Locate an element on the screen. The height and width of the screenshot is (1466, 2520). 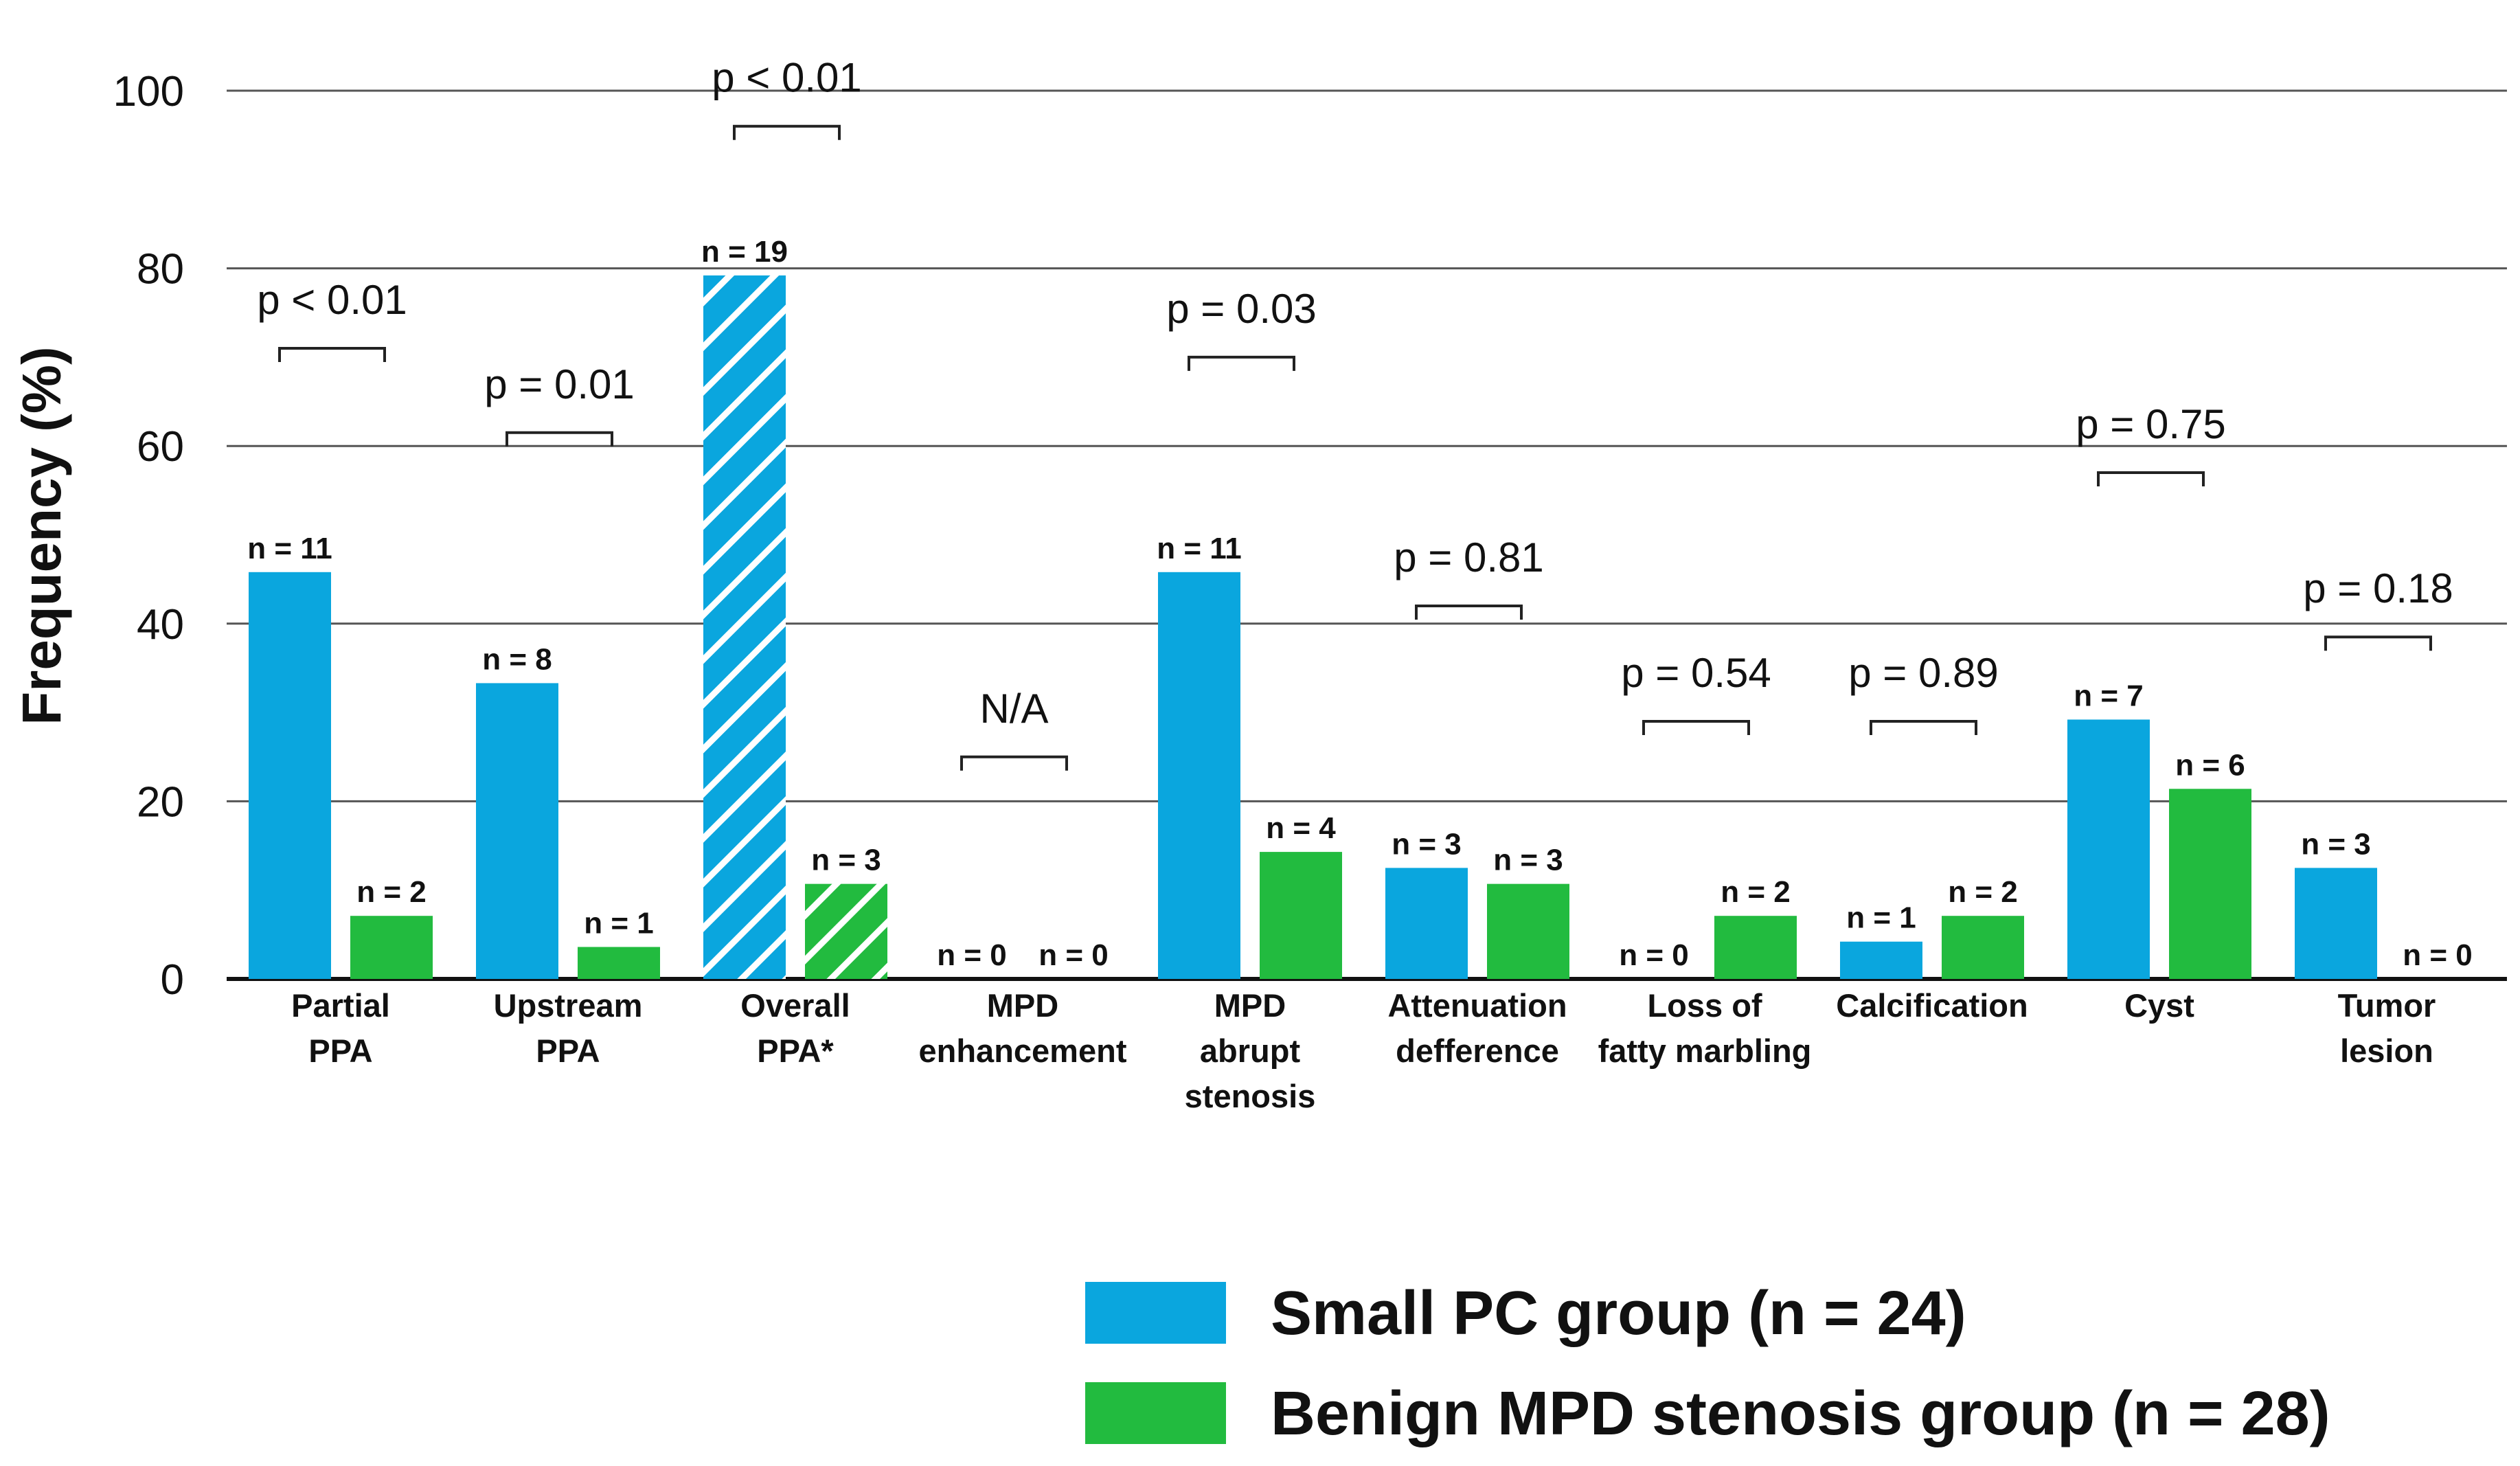
category-label: fatty marbling is located at coordinates (1705, 1051).